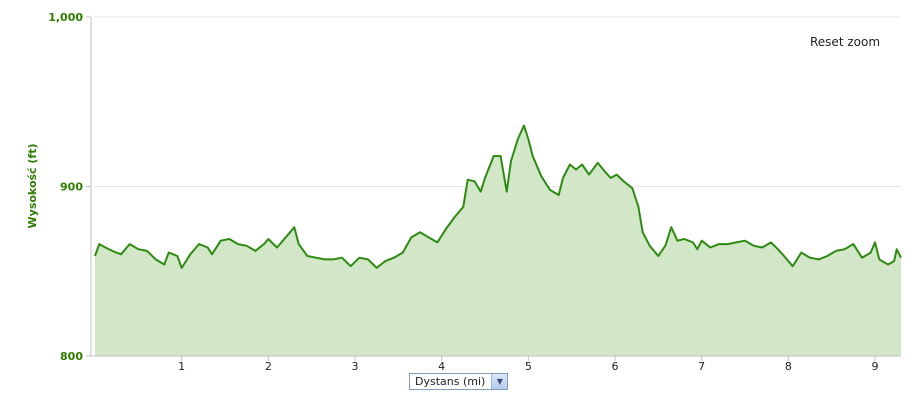 The image size is (922, 400). Describe the element at coordinates (450, 381) in the screenshot. I see `x-axis-selector-value: Dystans (mi)` at that location.